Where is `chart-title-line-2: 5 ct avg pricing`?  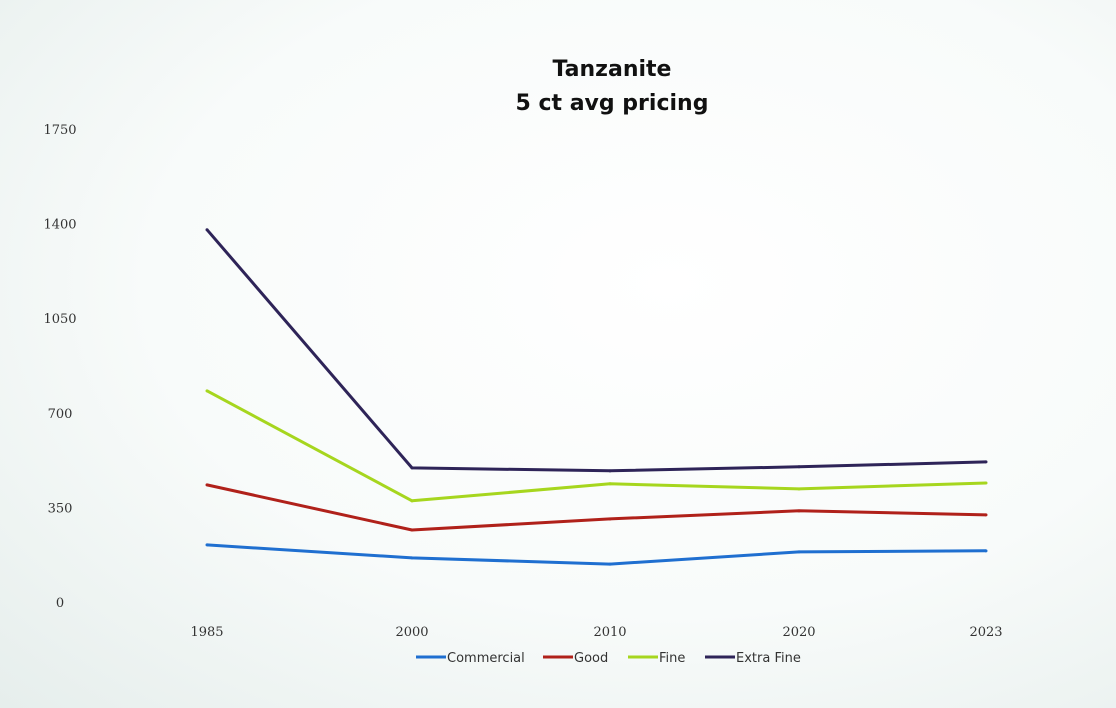
chart-title-line-2: 5 ct avg pricing is located at coordinates (612, 103).